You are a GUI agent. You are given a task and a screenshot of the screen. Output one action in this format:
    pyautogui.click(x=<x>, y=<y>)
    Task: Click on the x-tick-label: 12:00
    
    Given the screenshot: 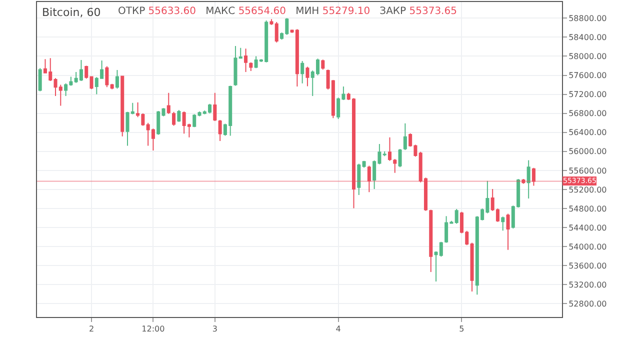 What is the action you would take?
    pyautogui.click(x=153, y=329)
    